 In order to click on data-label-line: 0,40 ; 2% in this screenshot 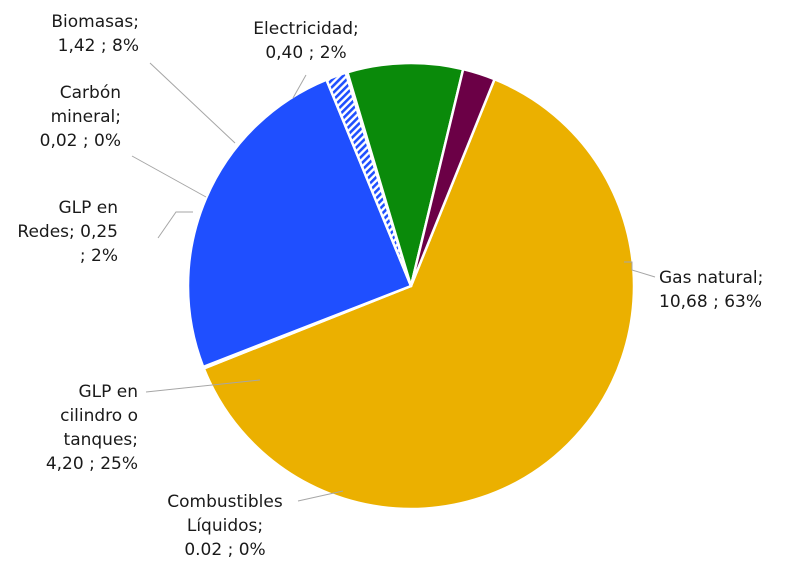, I will do `click(305, 53)`.